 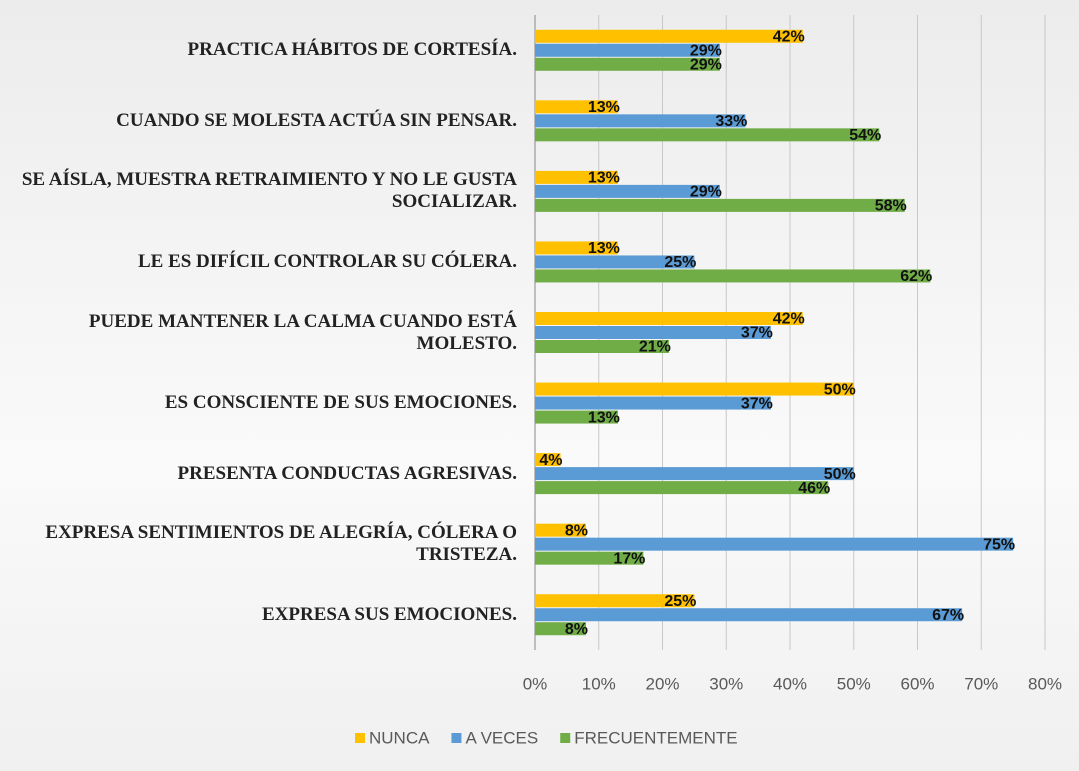 What do you see at coordinates (347, 473) in the screenshot?
I see `category-label: PRESENTA CONDUCTAS AGRESIVAS.` at bounding box center [347, 473].